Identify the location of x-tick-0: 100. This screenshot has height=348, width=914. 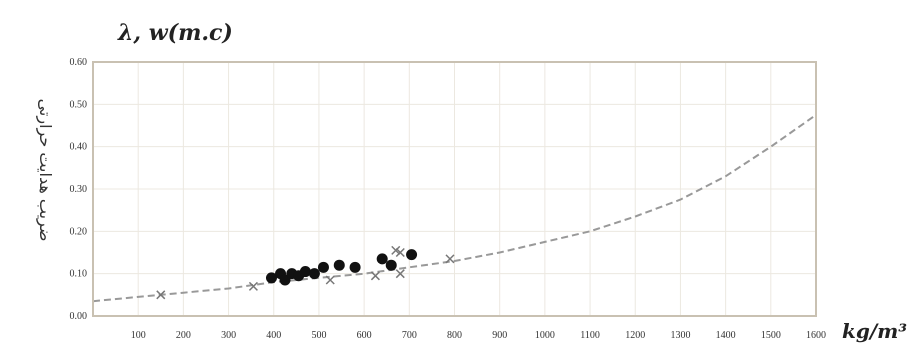
(138, 335).